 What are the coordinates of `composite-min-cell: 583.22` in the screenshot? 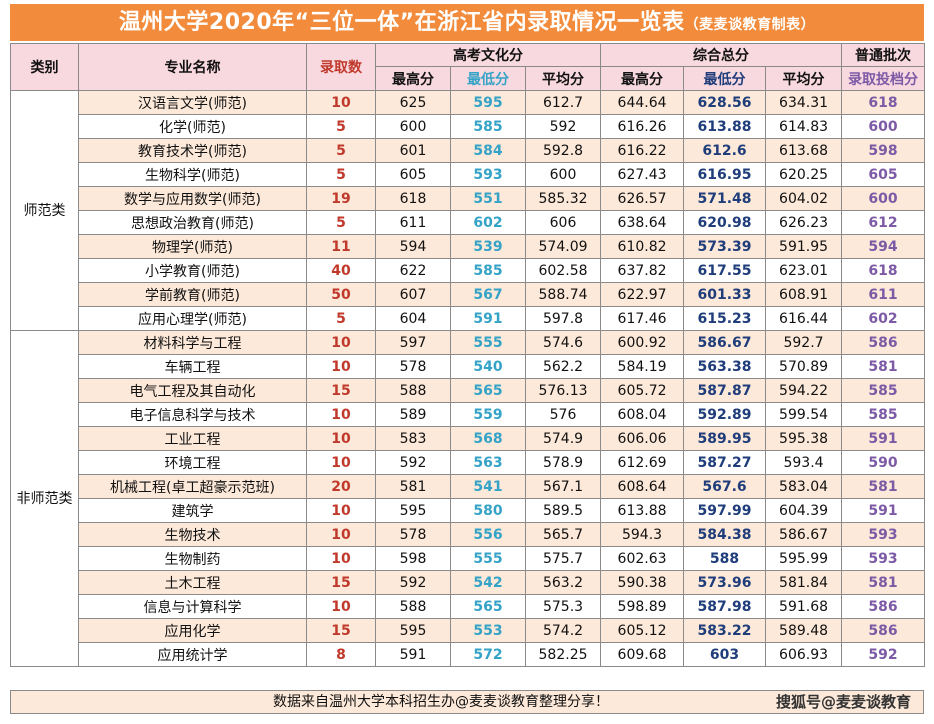 It's located at (725, 630).